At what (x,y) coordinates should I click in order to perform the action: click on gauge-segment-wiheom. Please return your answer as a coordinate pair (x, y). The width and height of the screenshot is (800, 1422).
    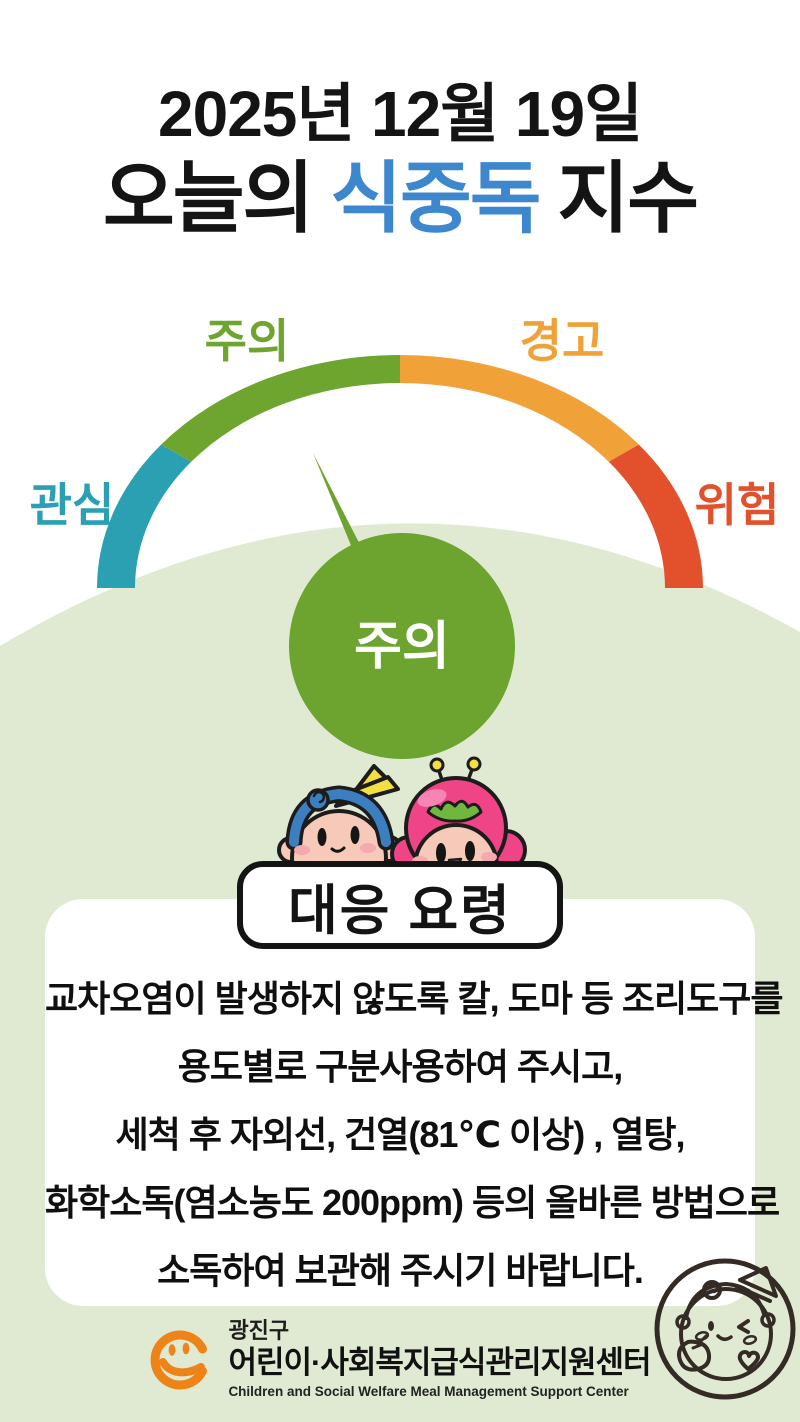
    Looking at the image, I should click on (655, 516).